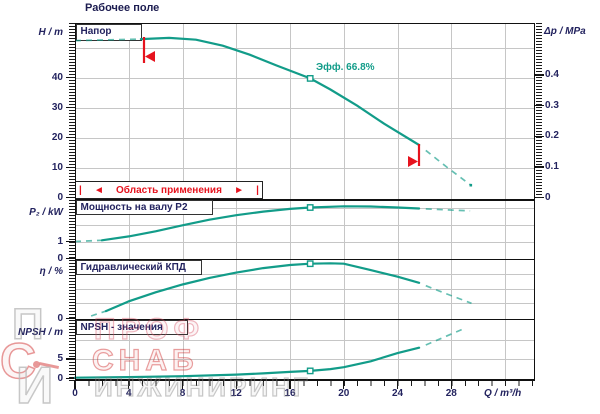 The width and height of the screenshot is (600, 414). I want to click on x-axis-minor-ticks, so click(305, 383).